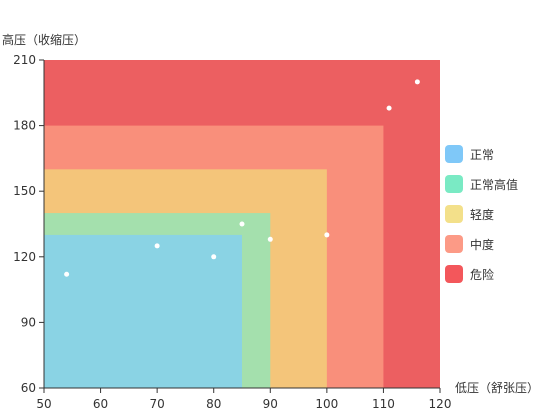 The width and height of the screenshot is (550, 420). I want to click on legend-label: 危险, so click(482, 274).